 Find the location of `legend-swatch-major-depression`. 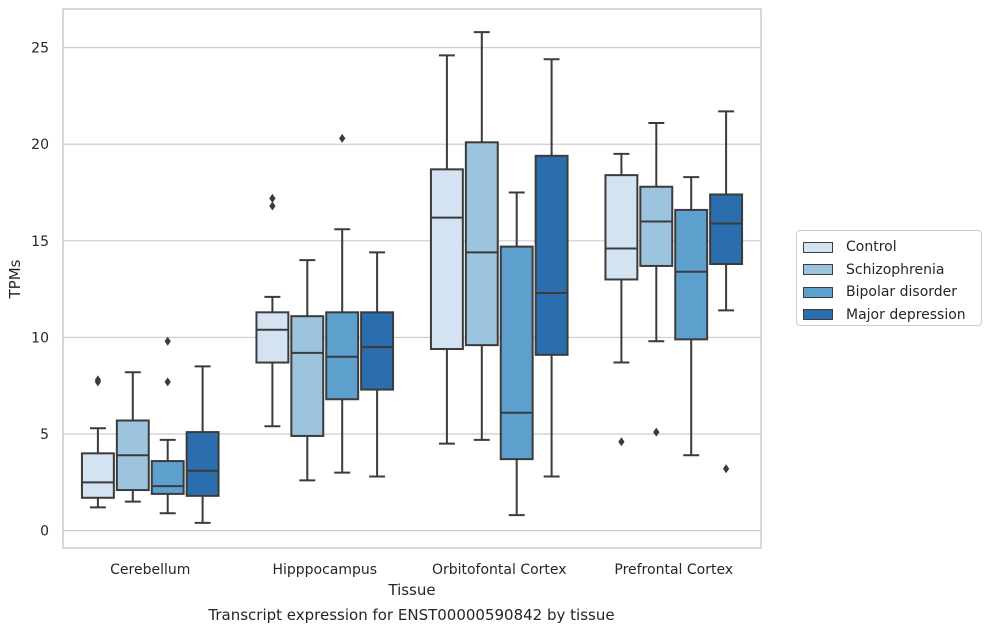

legend-swatch-major-depression is located at coordinates (818, 315).